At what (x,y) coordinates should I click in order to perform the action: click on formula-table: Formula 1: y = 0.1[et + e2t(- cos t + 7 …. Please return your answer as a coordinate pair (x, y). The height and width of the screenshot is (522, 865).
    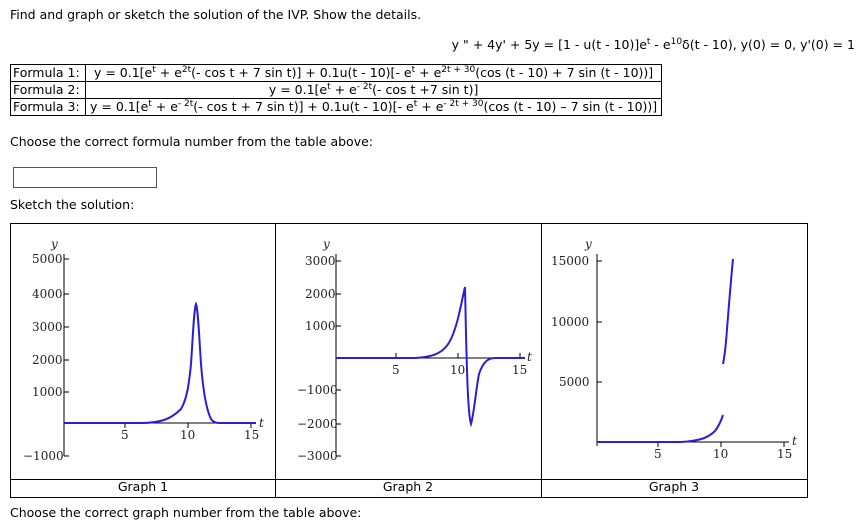
    Looking at the image, I should click on (336, 90).